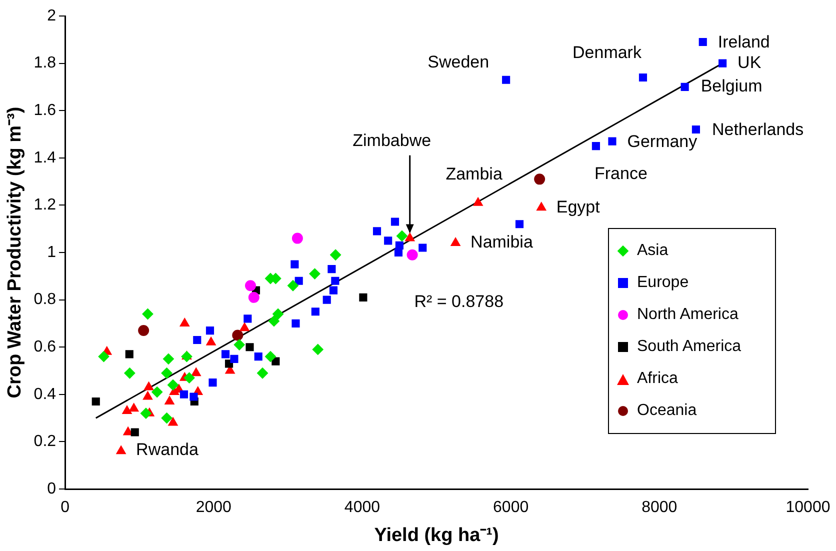 Image resolution: width=836 pixels, height=551 pixels. What do you see at coordinates (662, 142) in the screenshot?
I see `annotation: Germany` at bounding box center [662, 142].